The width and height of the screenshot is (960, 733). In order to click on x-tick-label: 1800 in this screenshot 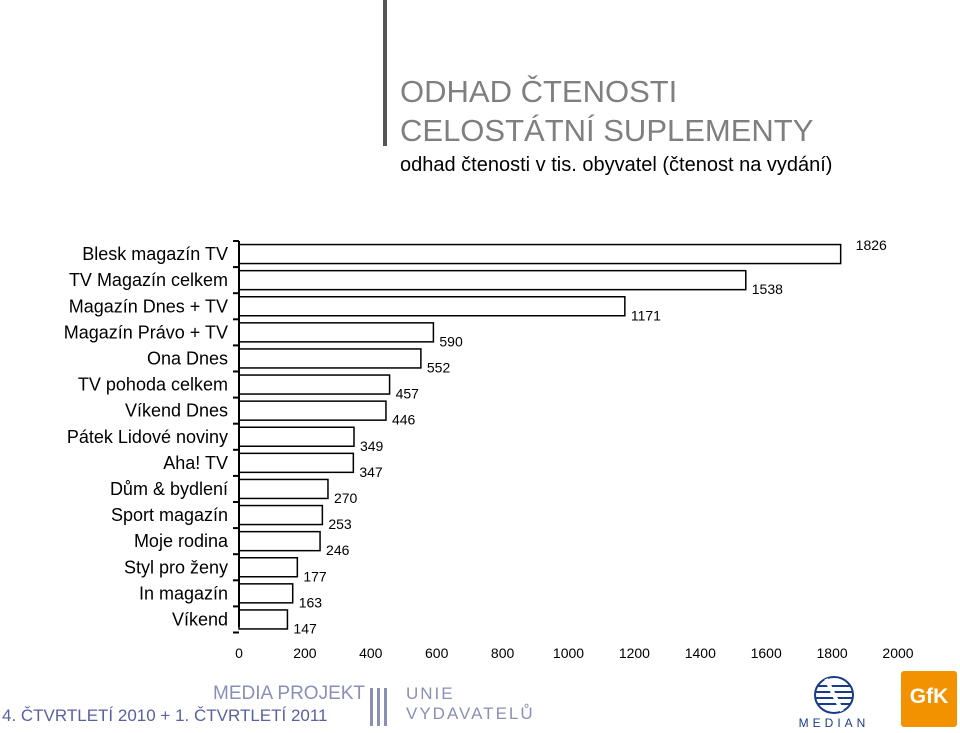, I will do `click(832, 653)`.